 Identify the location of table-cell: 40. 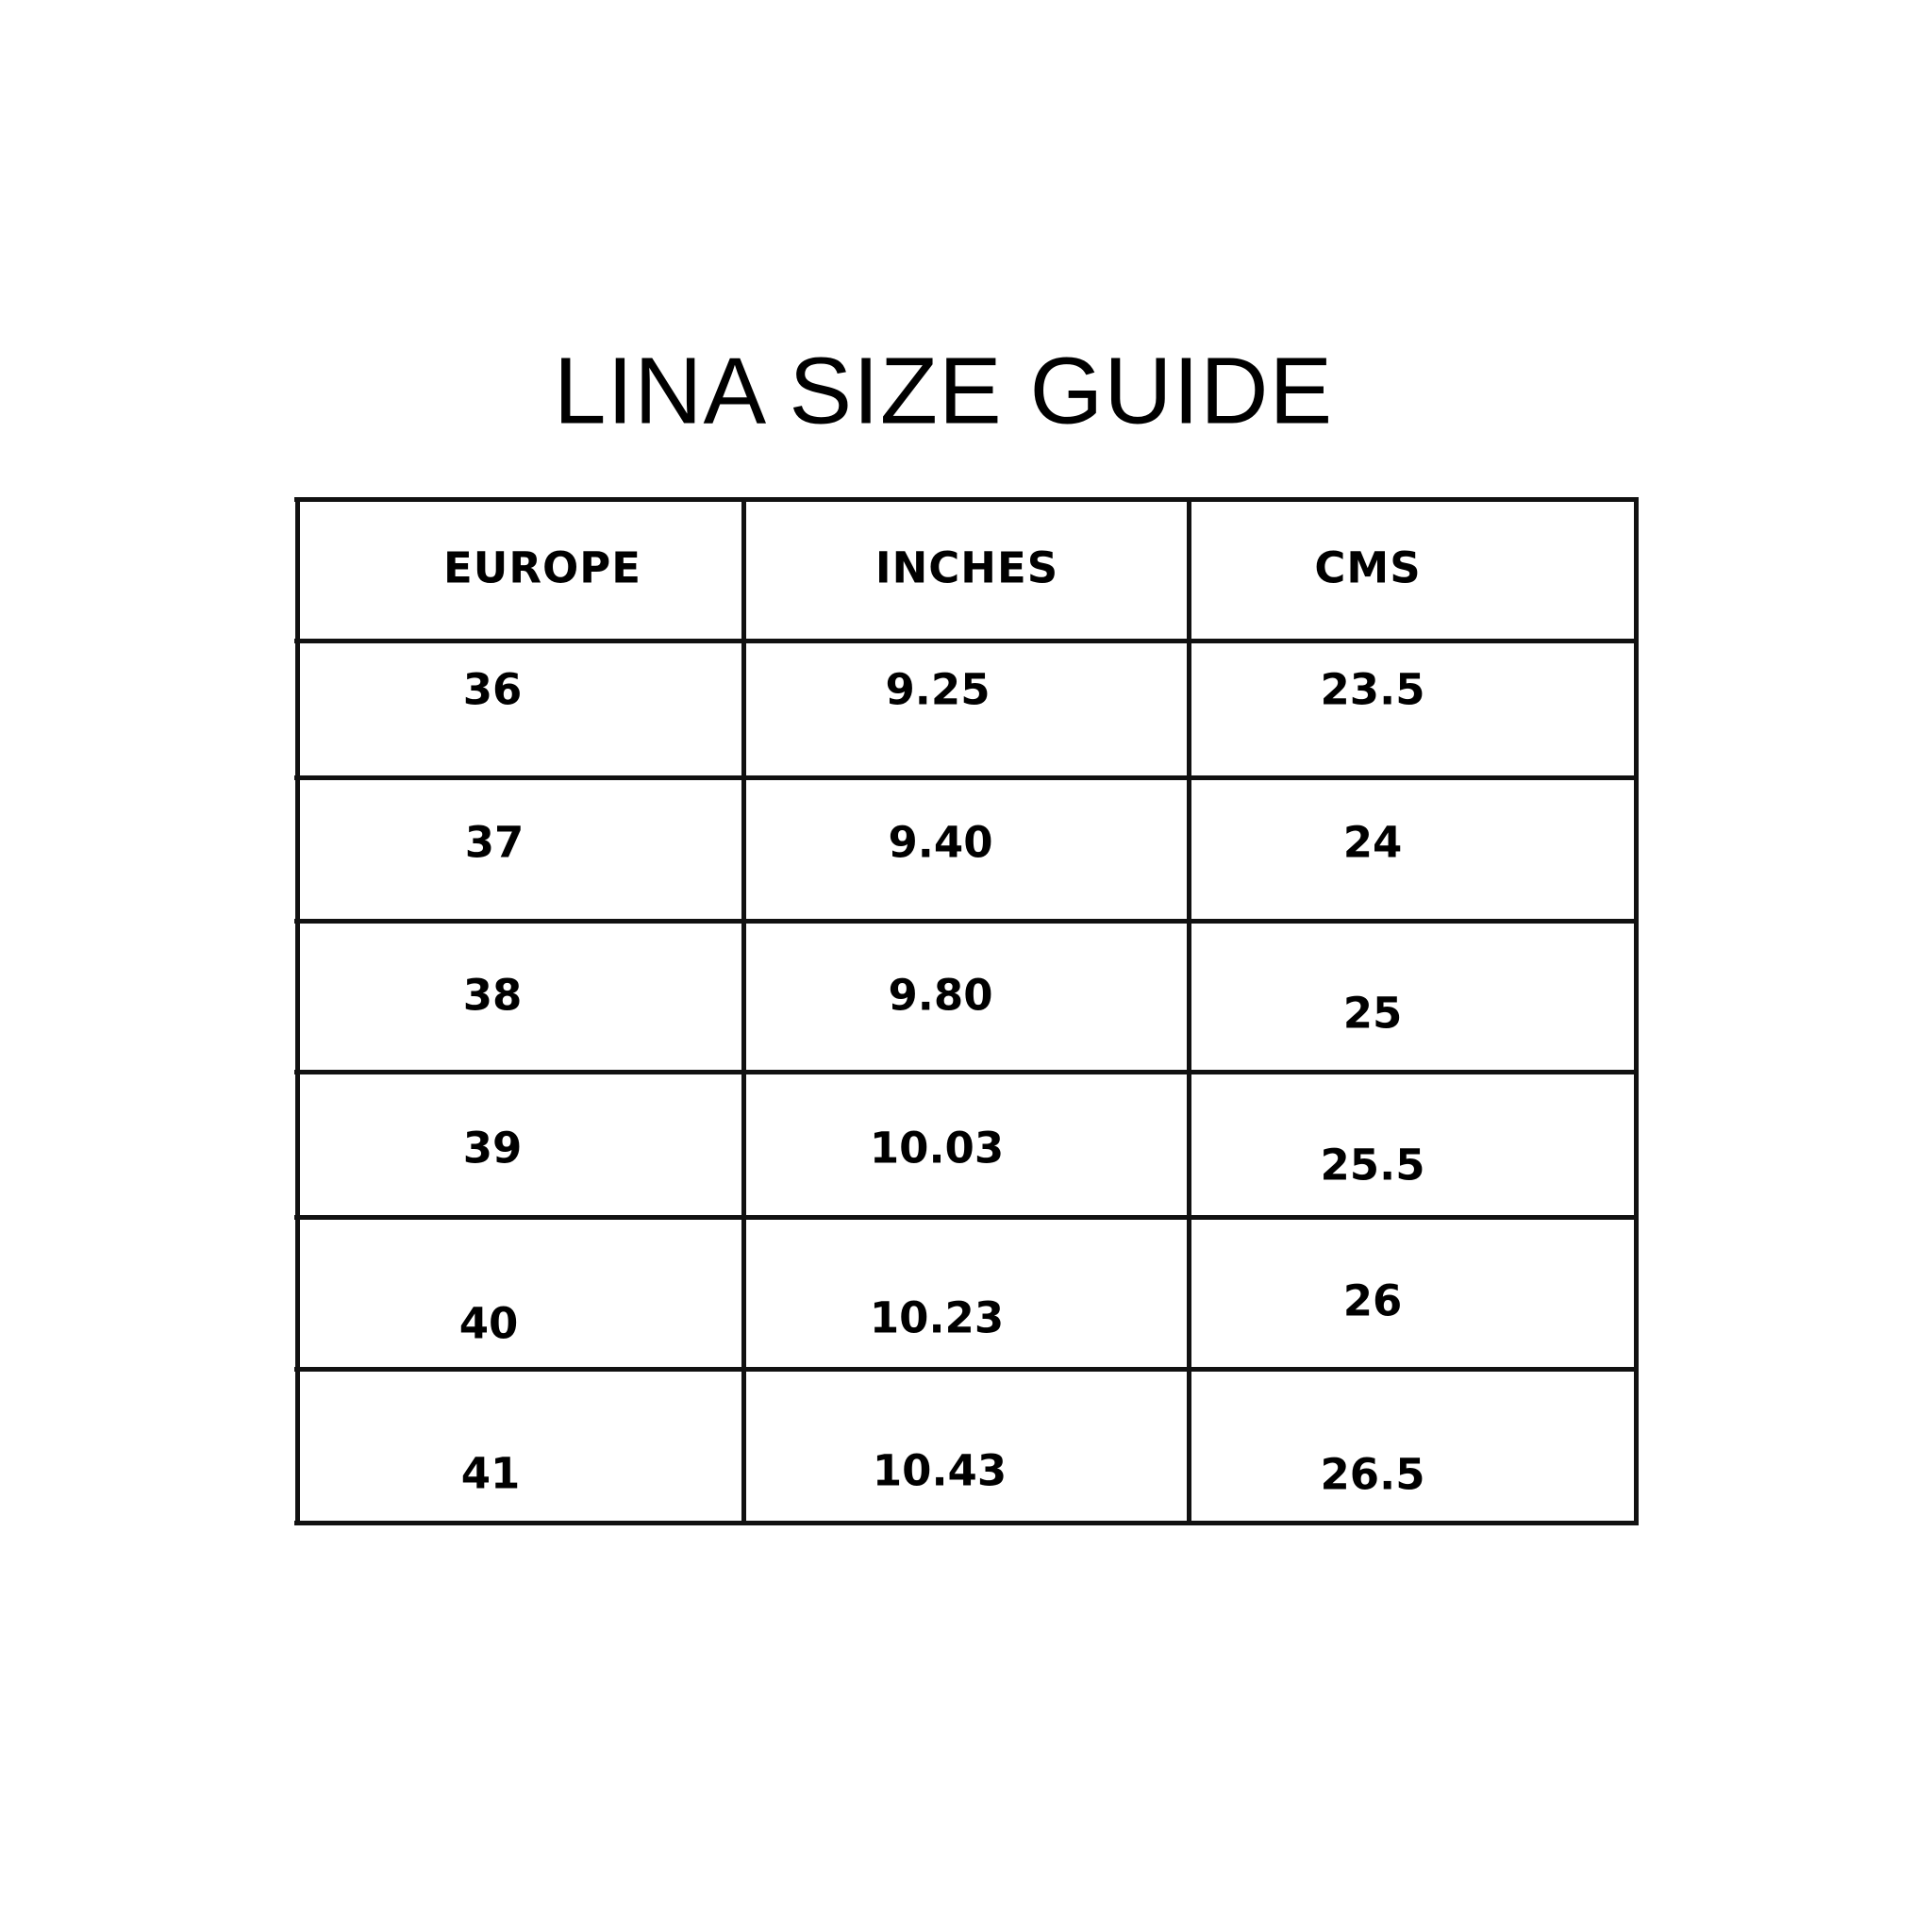
(489, 1324).